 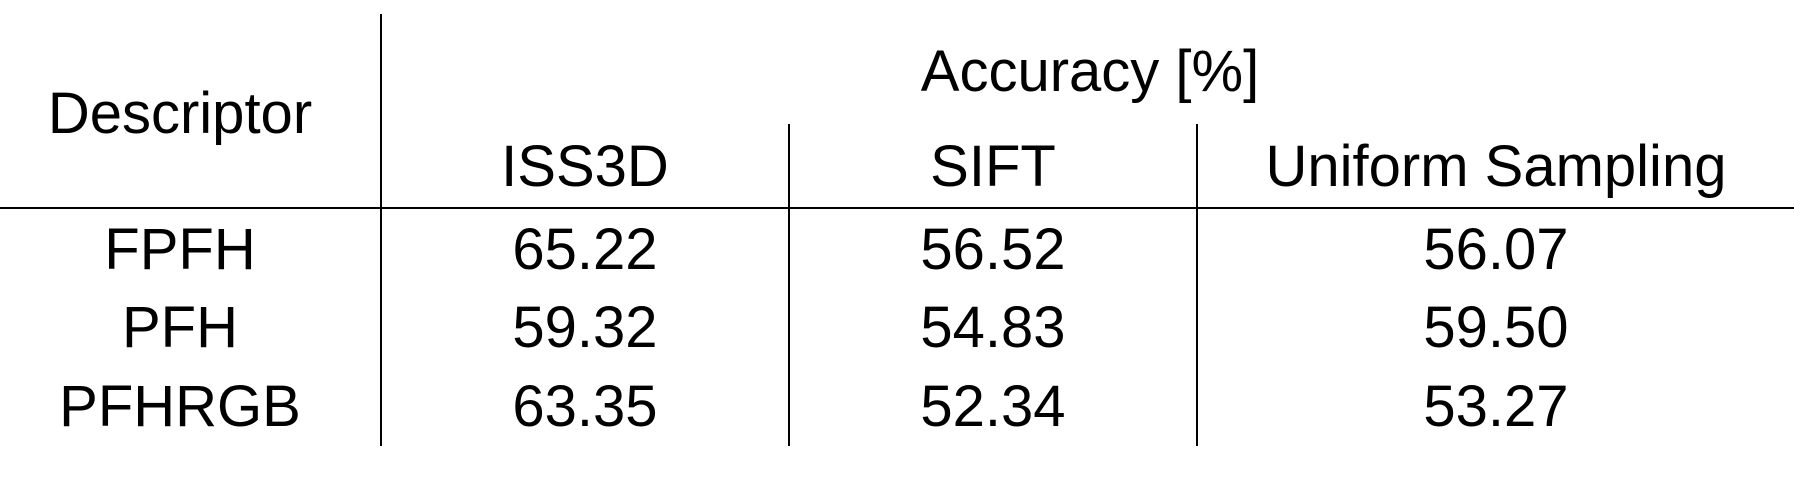 I want to click on descriptor-column-divider, so click(x=381, y=230).